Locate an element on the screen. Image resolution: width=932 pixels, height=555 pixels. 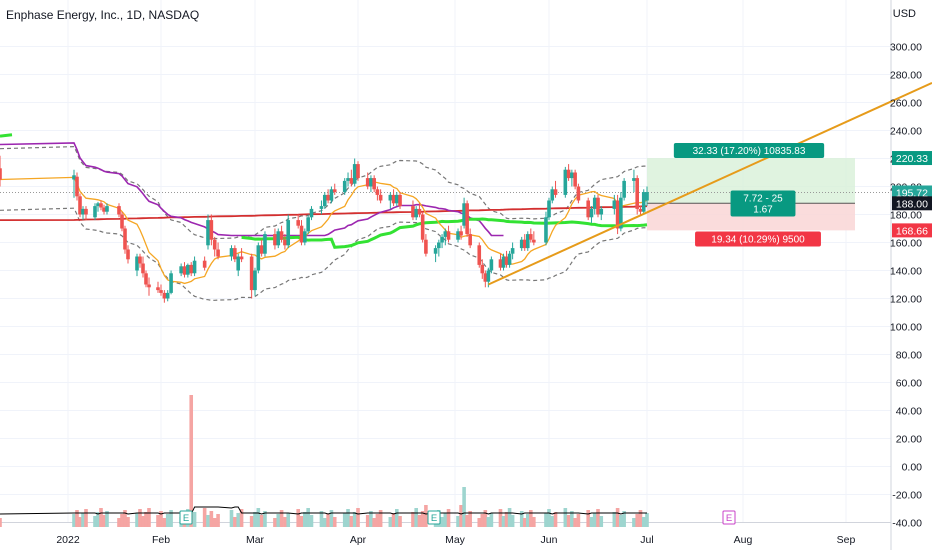
rr-label-bg is located at coordinates (763, 203).